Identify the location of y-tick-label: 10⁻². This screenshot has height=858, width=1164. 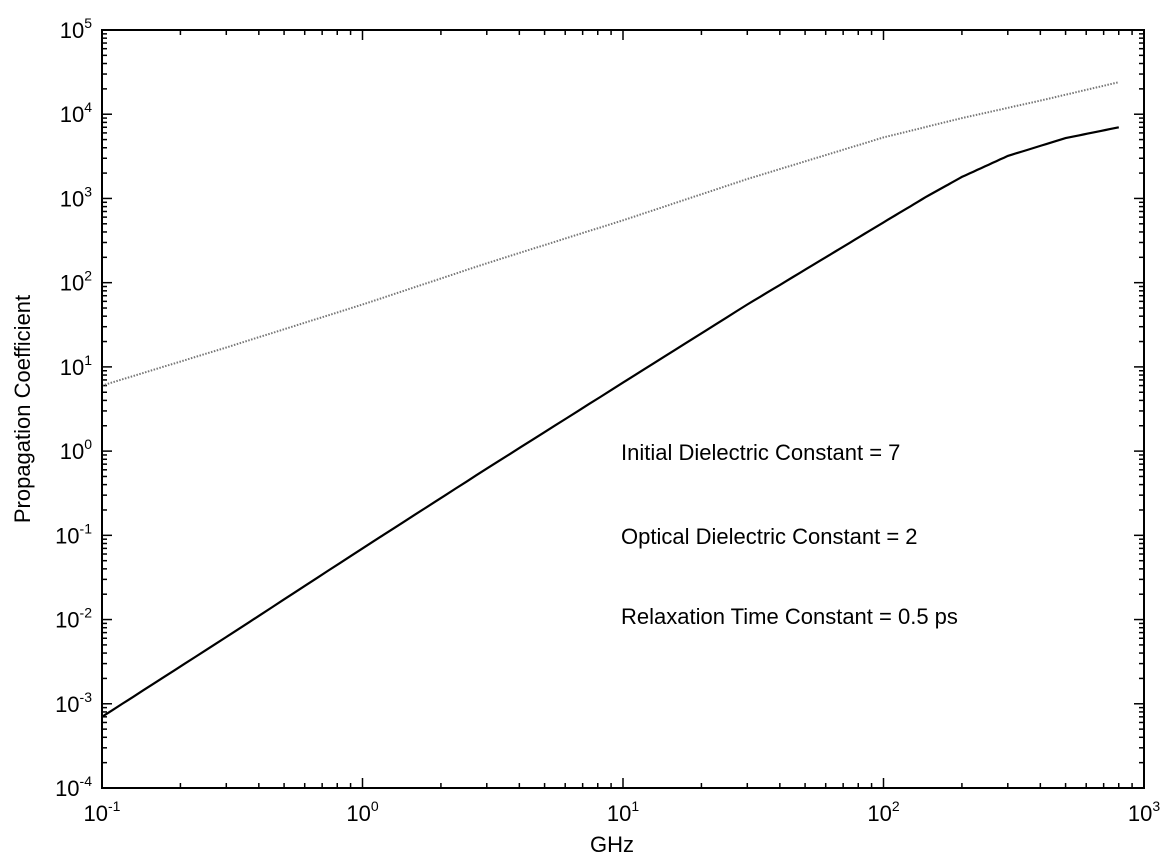
(73, 619).